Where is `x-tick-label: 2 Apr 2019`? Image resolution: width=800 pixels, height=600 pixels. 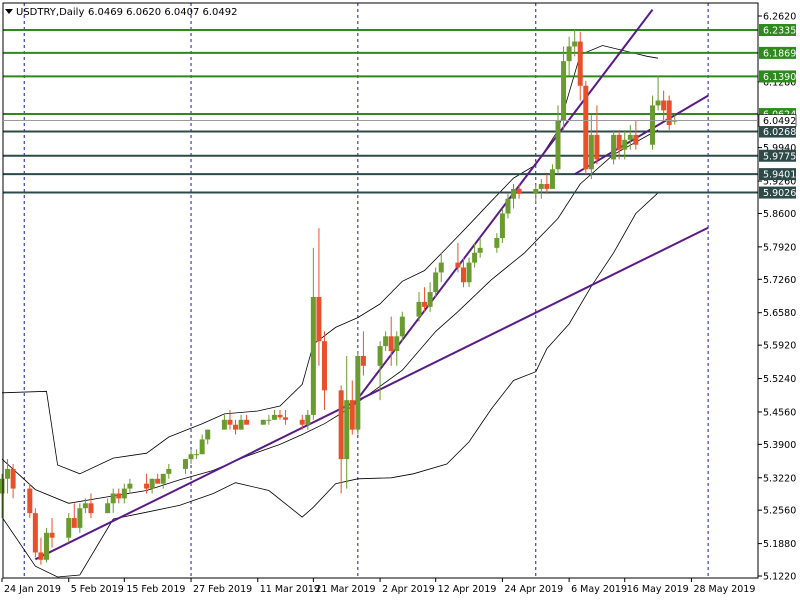
x-tick-label: 2 Apr 2019 is located at coordinates (408, 589).